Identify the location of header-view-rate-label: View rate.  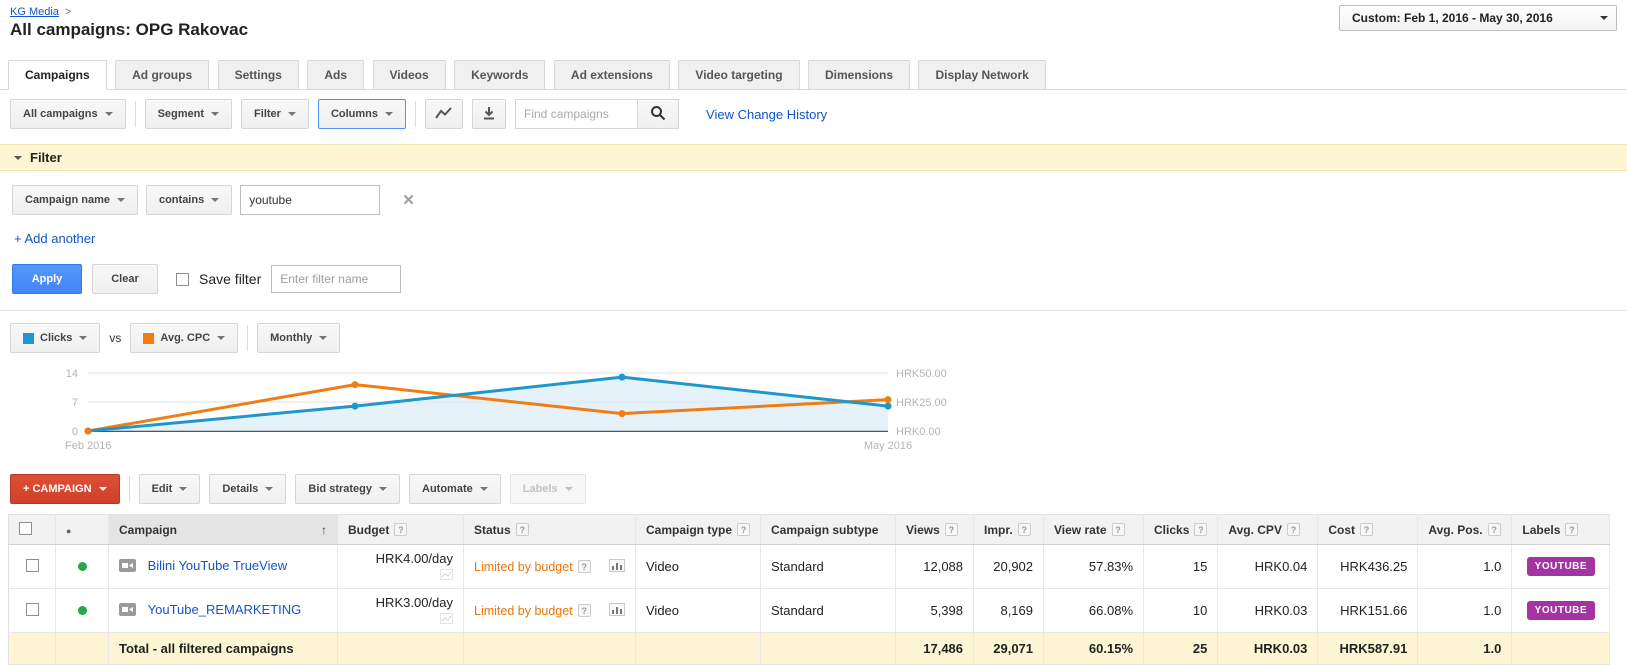
(1080, 529).